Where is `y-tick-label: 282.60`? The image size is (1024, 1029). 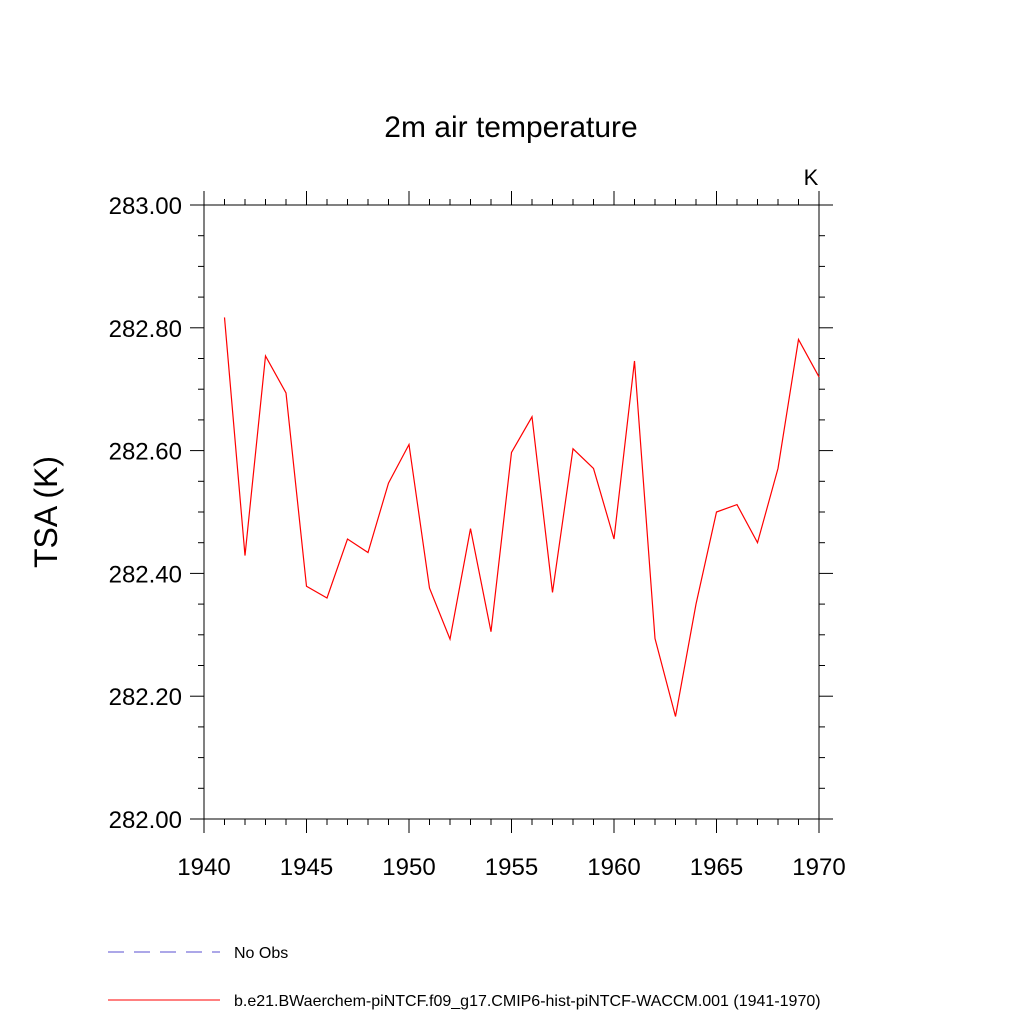
y-tick-label: 282.60 is located at coordinates (145, 452).